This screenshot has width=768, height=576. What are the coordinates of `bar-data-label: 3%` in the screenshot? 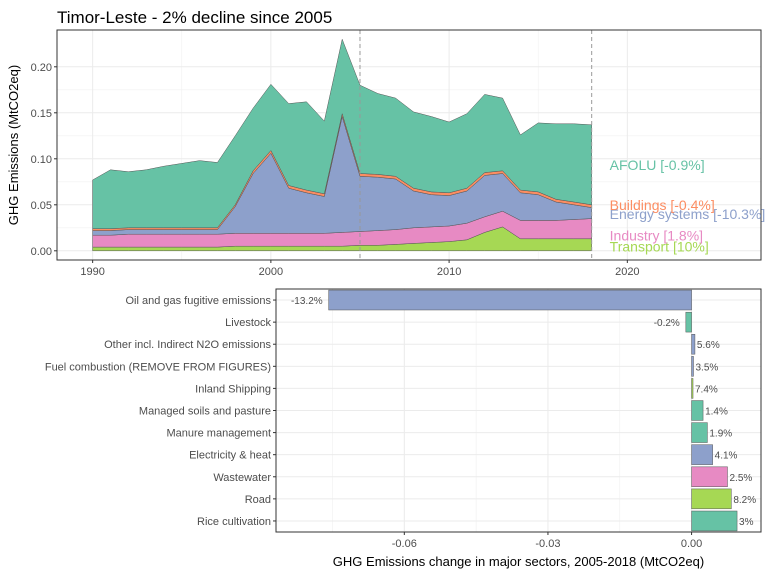 It's located at (746, 522).